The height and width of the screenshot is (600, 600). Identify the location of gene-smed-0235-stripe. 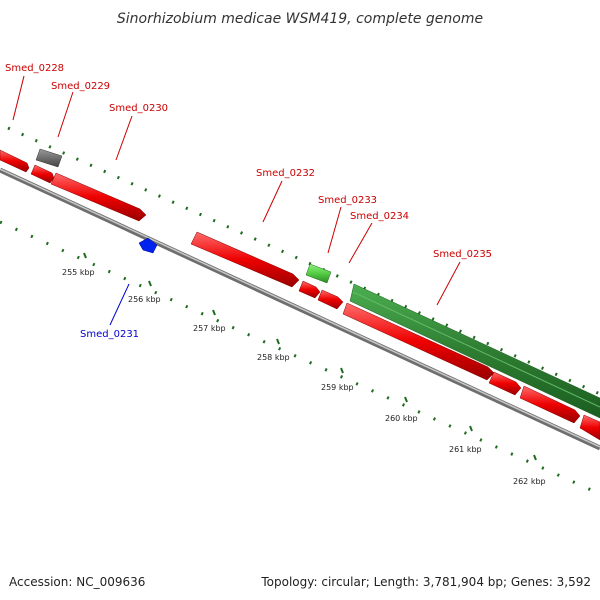
(476, 349).